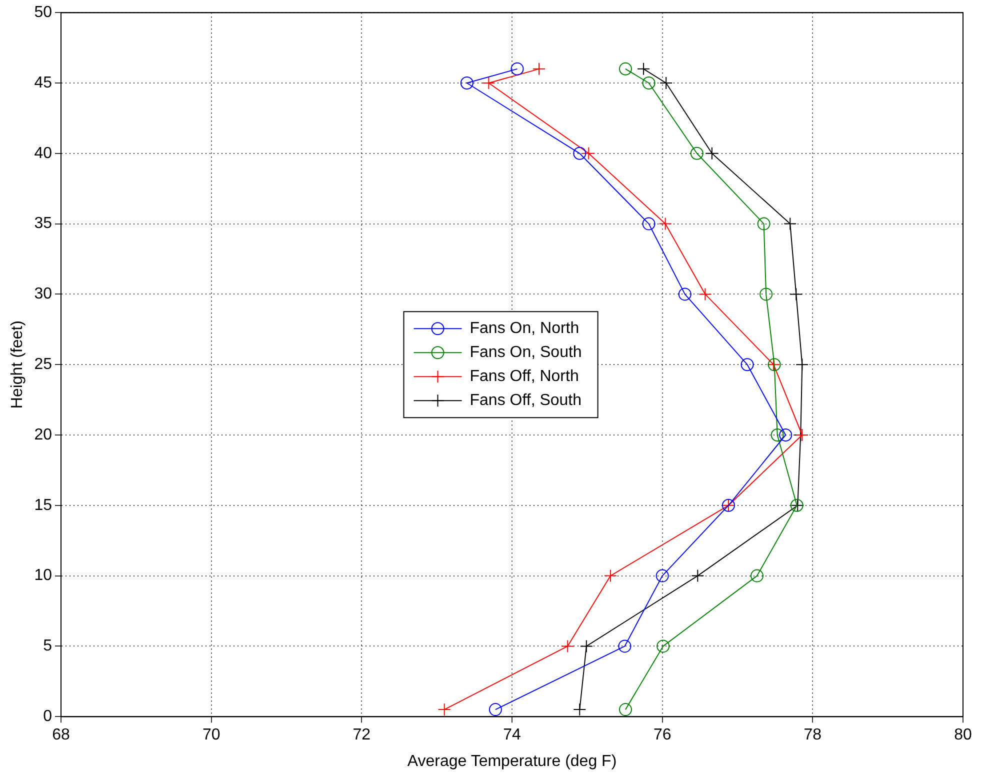  Describe the element at coordinates (662, 735) in the screenshot. I see `x-tick-label: 76` at that location.